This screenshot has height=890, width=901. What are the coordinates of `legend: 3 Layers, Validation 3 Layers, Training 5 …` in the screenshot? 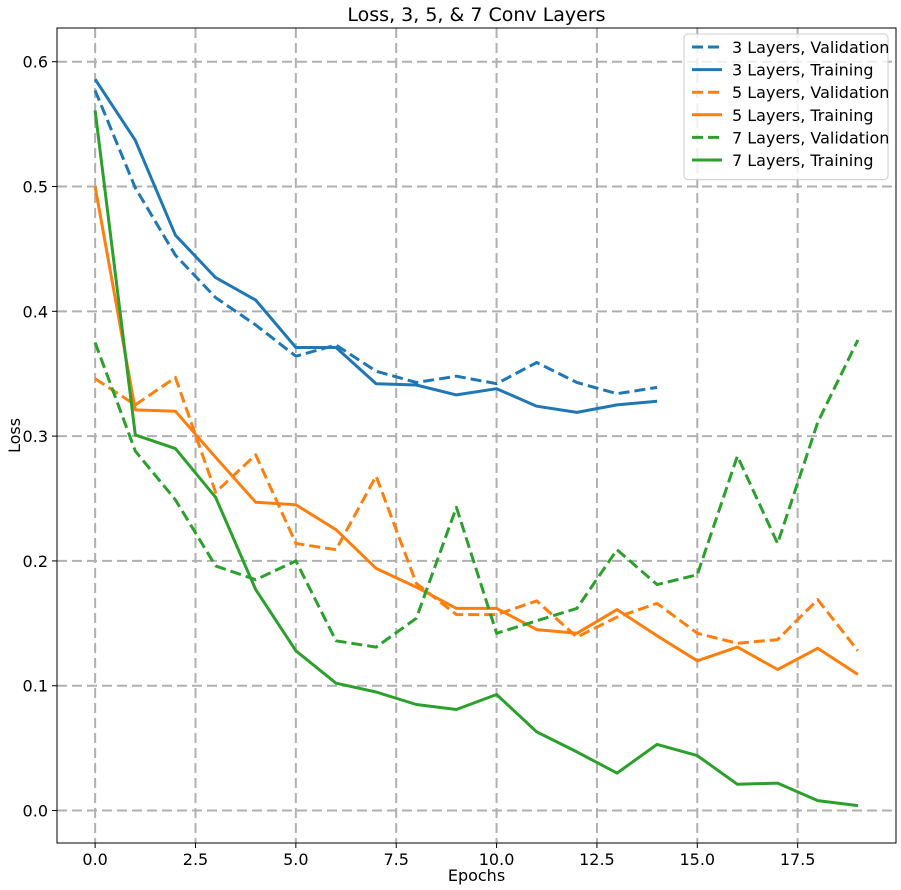 It's located at (786, 107).